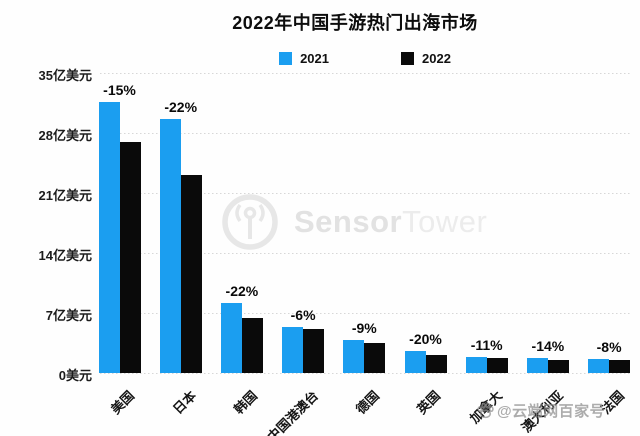 This screenshot has height=436, width=640. Describe the element at coordinates (119, 90) in the screenshot. I see `change-label: -15%` at that location.